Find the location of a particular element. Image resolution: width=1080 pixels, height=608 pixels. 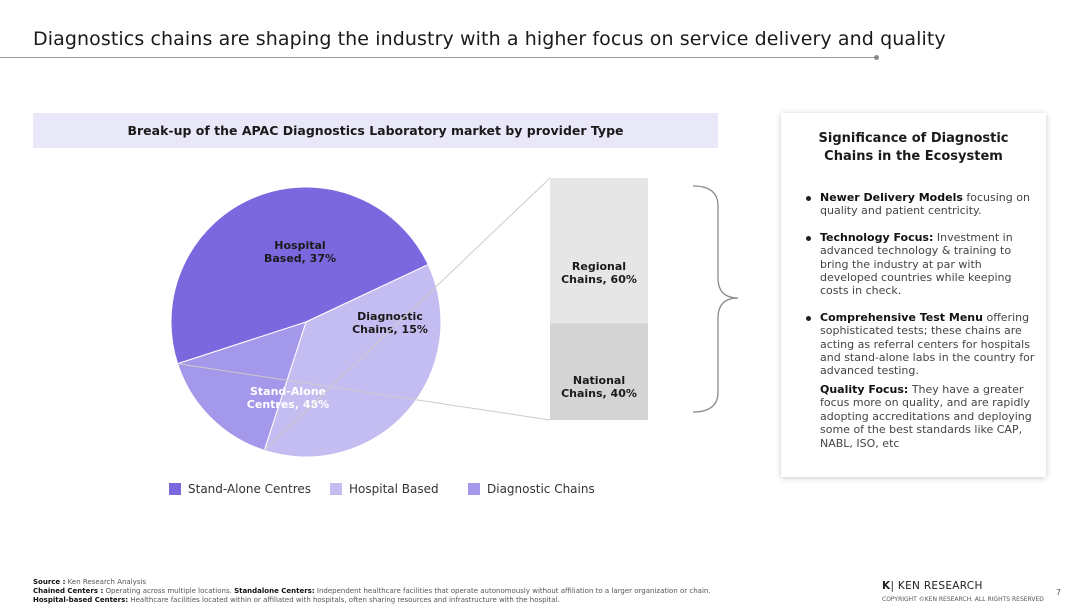

legend-item-hospital-based: Hospital Based is located at coordinates (384, 489).